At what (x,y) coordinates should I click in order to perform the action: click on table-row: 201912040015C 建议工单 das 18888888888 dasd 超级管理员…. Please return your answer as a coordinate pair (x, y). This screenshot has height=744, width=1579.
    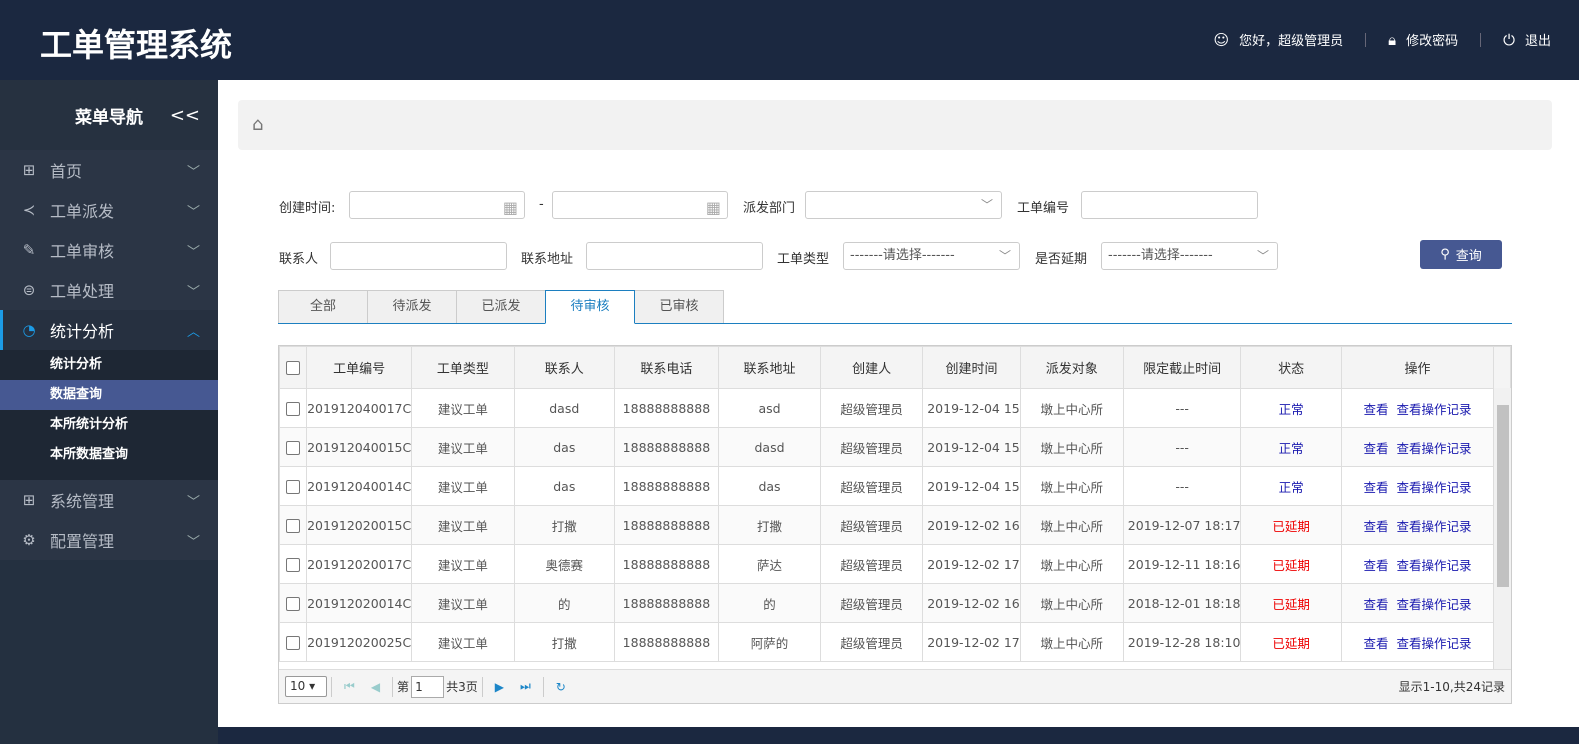
    Looking at the image, I should click on (895, 447).